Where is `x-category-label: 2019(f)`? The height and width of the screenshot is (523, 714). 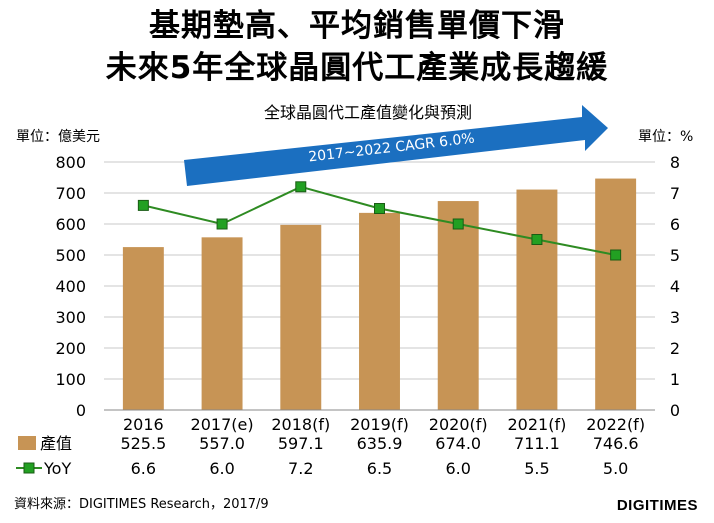 x-category-label: 2019(f) is located at coordinates (379, 424).